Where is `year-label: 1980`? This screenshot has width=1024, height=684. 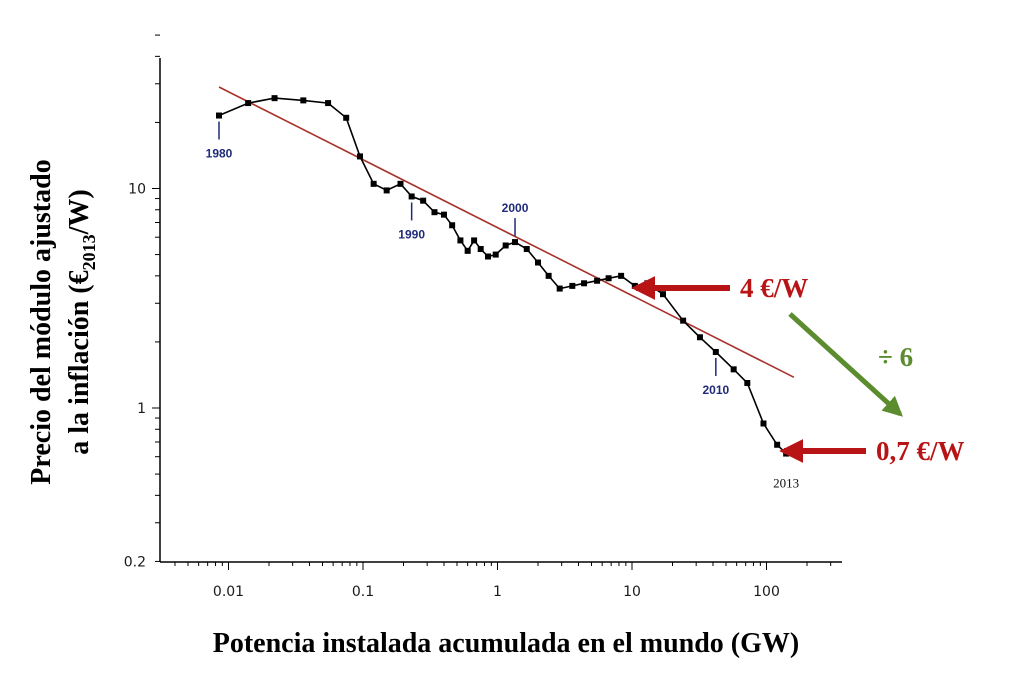
year-label: 1980 is located at coordinates (219, 154).